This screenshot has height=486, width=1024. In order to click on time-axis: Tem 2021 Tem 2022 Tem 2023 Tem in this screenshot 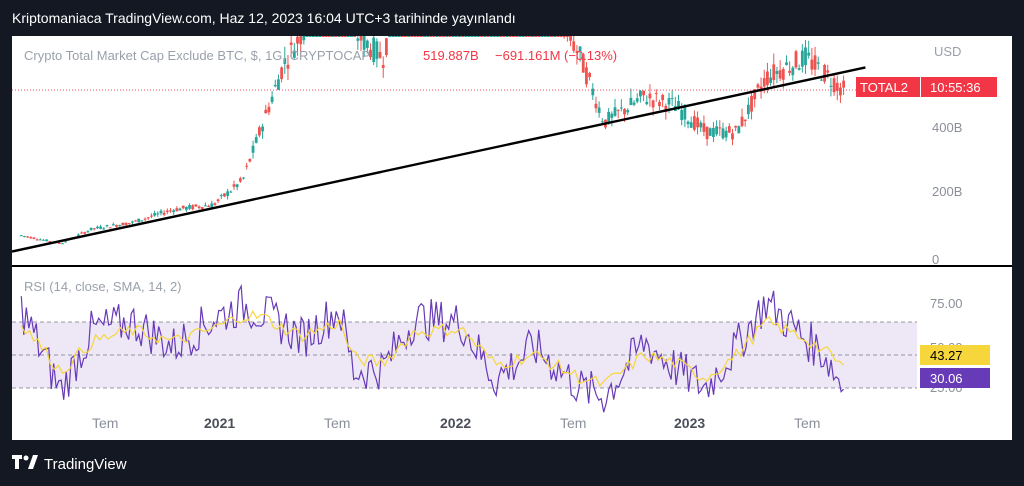, I will do `click(456, 423)`.